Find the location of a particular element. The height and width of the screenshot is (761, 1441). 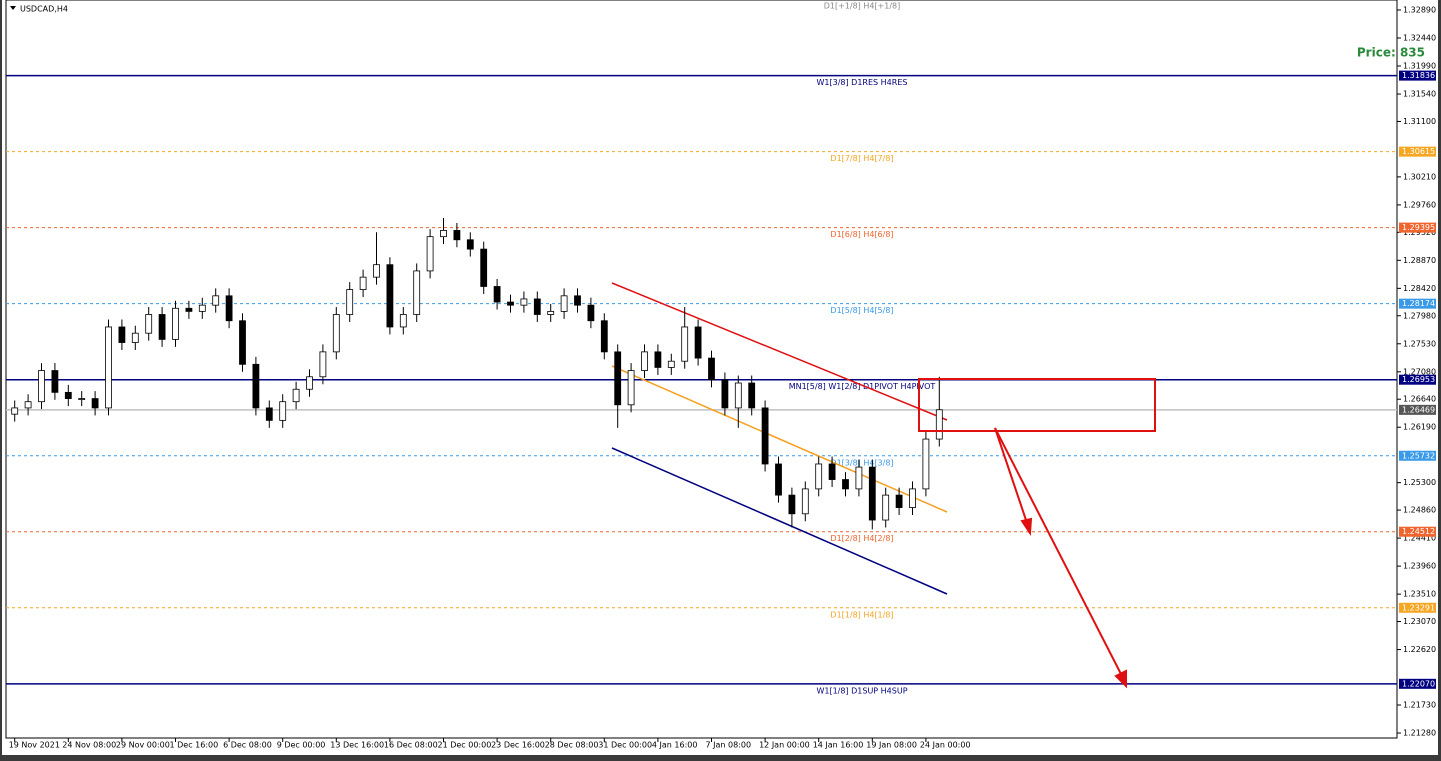

y-tick-label: 1.27980 is located at coordinates (1419, 315).